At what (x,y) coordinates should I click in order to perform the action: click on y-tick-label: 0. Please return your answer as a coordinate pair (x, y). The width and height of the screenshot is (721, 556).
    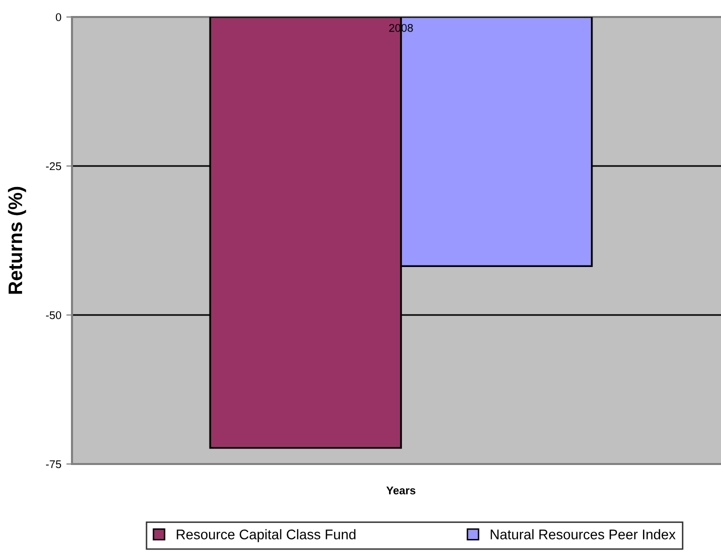
    Looking at the image, I should click on (59, 17).